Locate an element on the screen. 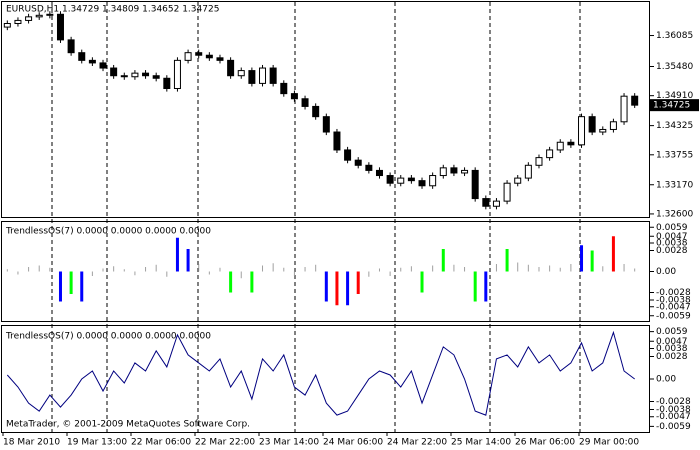  x-tick-label: 24 Mar 06:00 is located at coordinates (353, 443).